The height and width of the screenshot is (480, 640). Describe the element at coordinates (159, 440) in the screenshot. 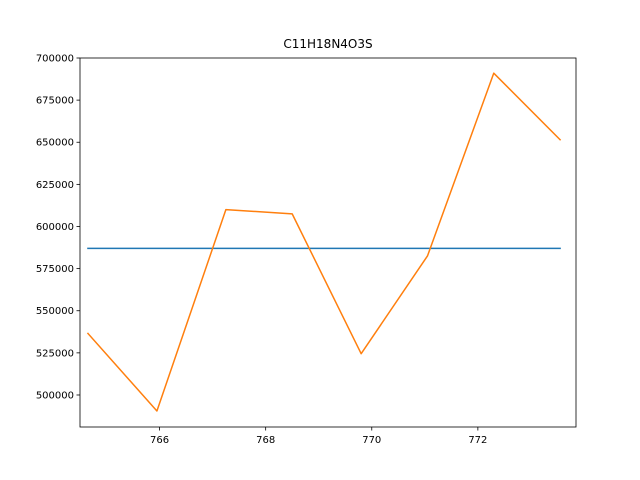

I see `x-tick-label: 766` at that location.